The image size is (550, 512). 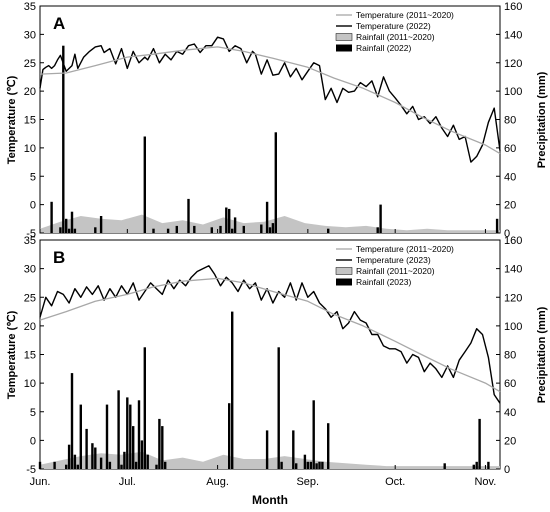 I want to click on panel-b-rain-avg-area, so click(x=270, y=460).